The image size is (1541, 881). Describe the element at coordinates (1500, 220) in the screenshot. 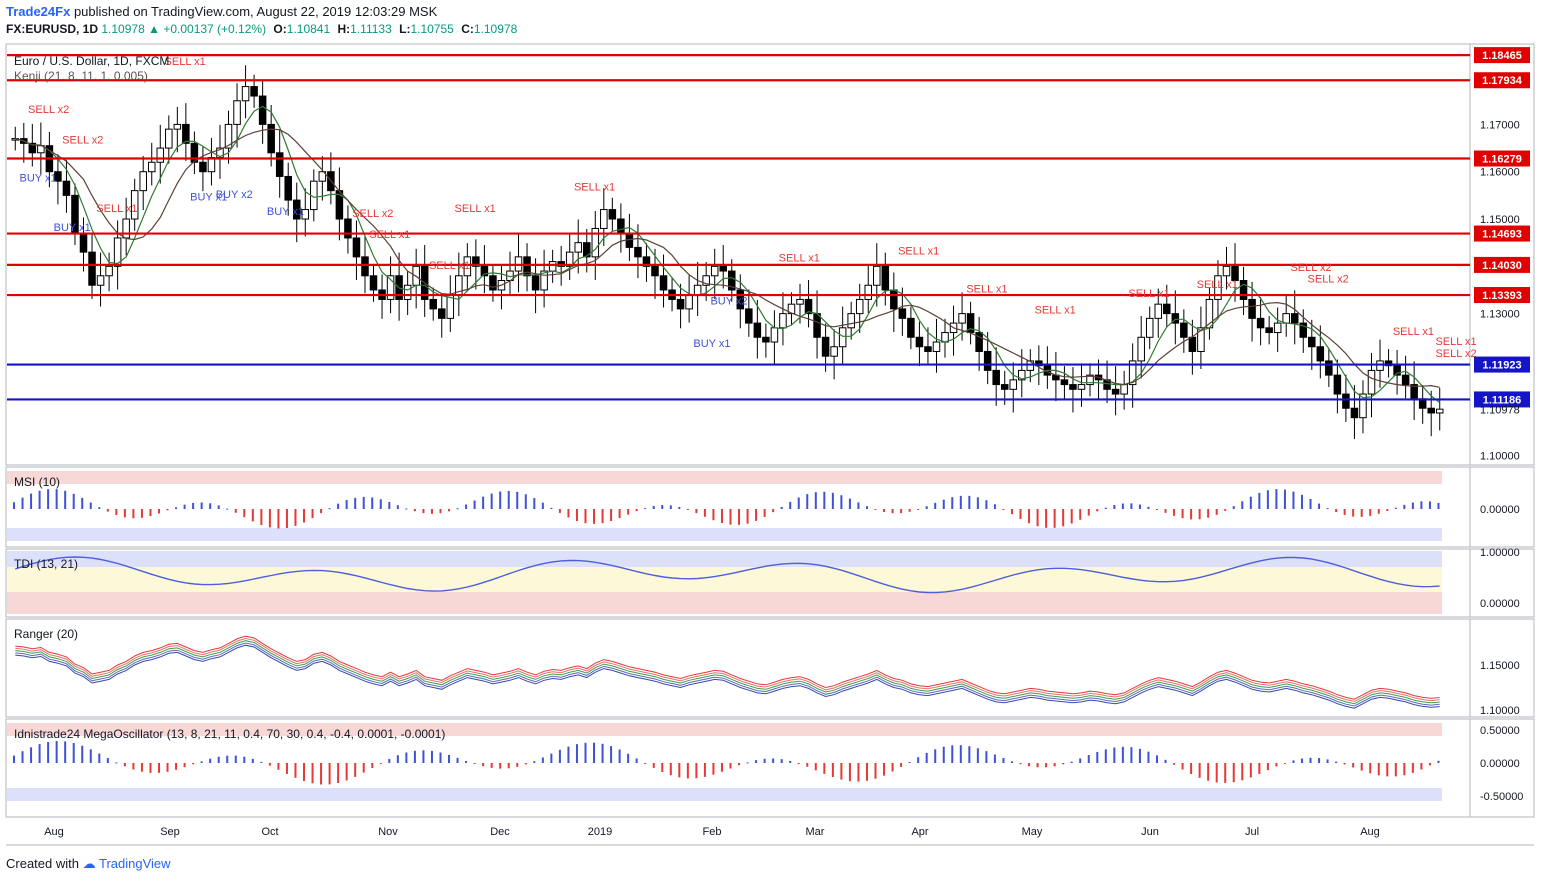

I see `price-tick-2: 1.15000` at that location.